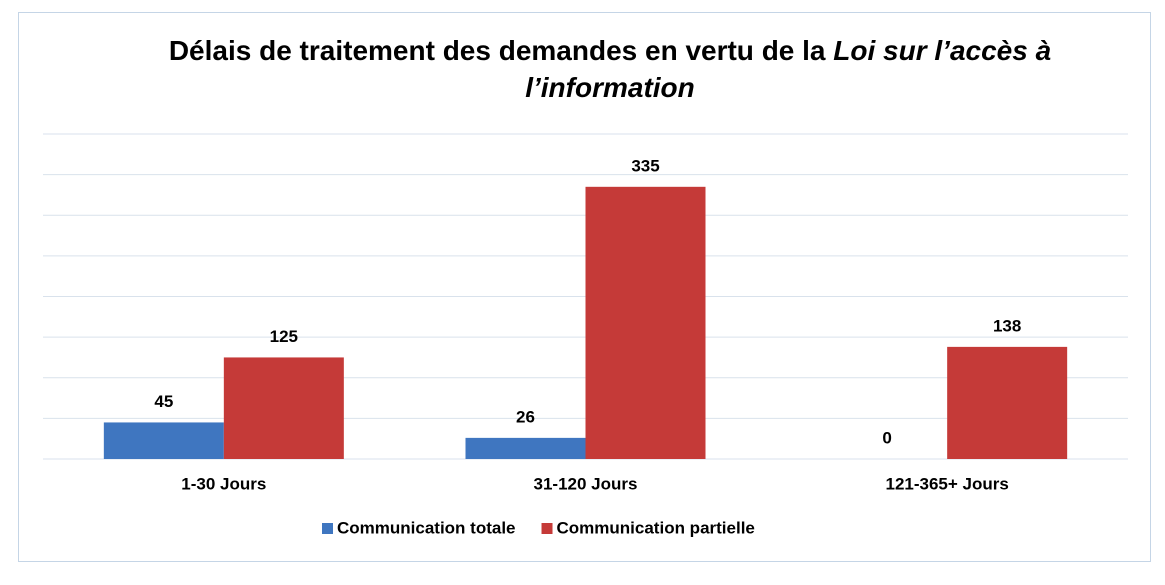 The height and width of the screenshot is (585, 1165). What do you see at coordinates (586, 483) in the screenshot?
I see `x-tick-label: 31-120 Jours` at bounding box center [586, 483].